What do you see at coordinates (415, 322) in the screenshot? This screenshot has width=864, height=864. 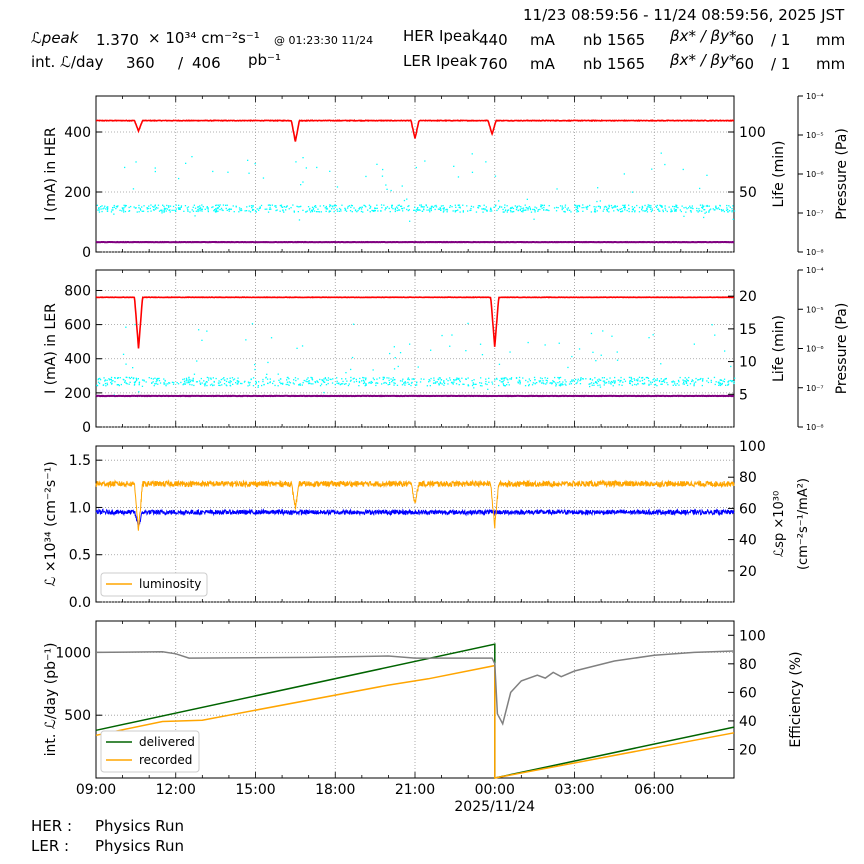 I see `current-line` at bounding box center [415, 322].